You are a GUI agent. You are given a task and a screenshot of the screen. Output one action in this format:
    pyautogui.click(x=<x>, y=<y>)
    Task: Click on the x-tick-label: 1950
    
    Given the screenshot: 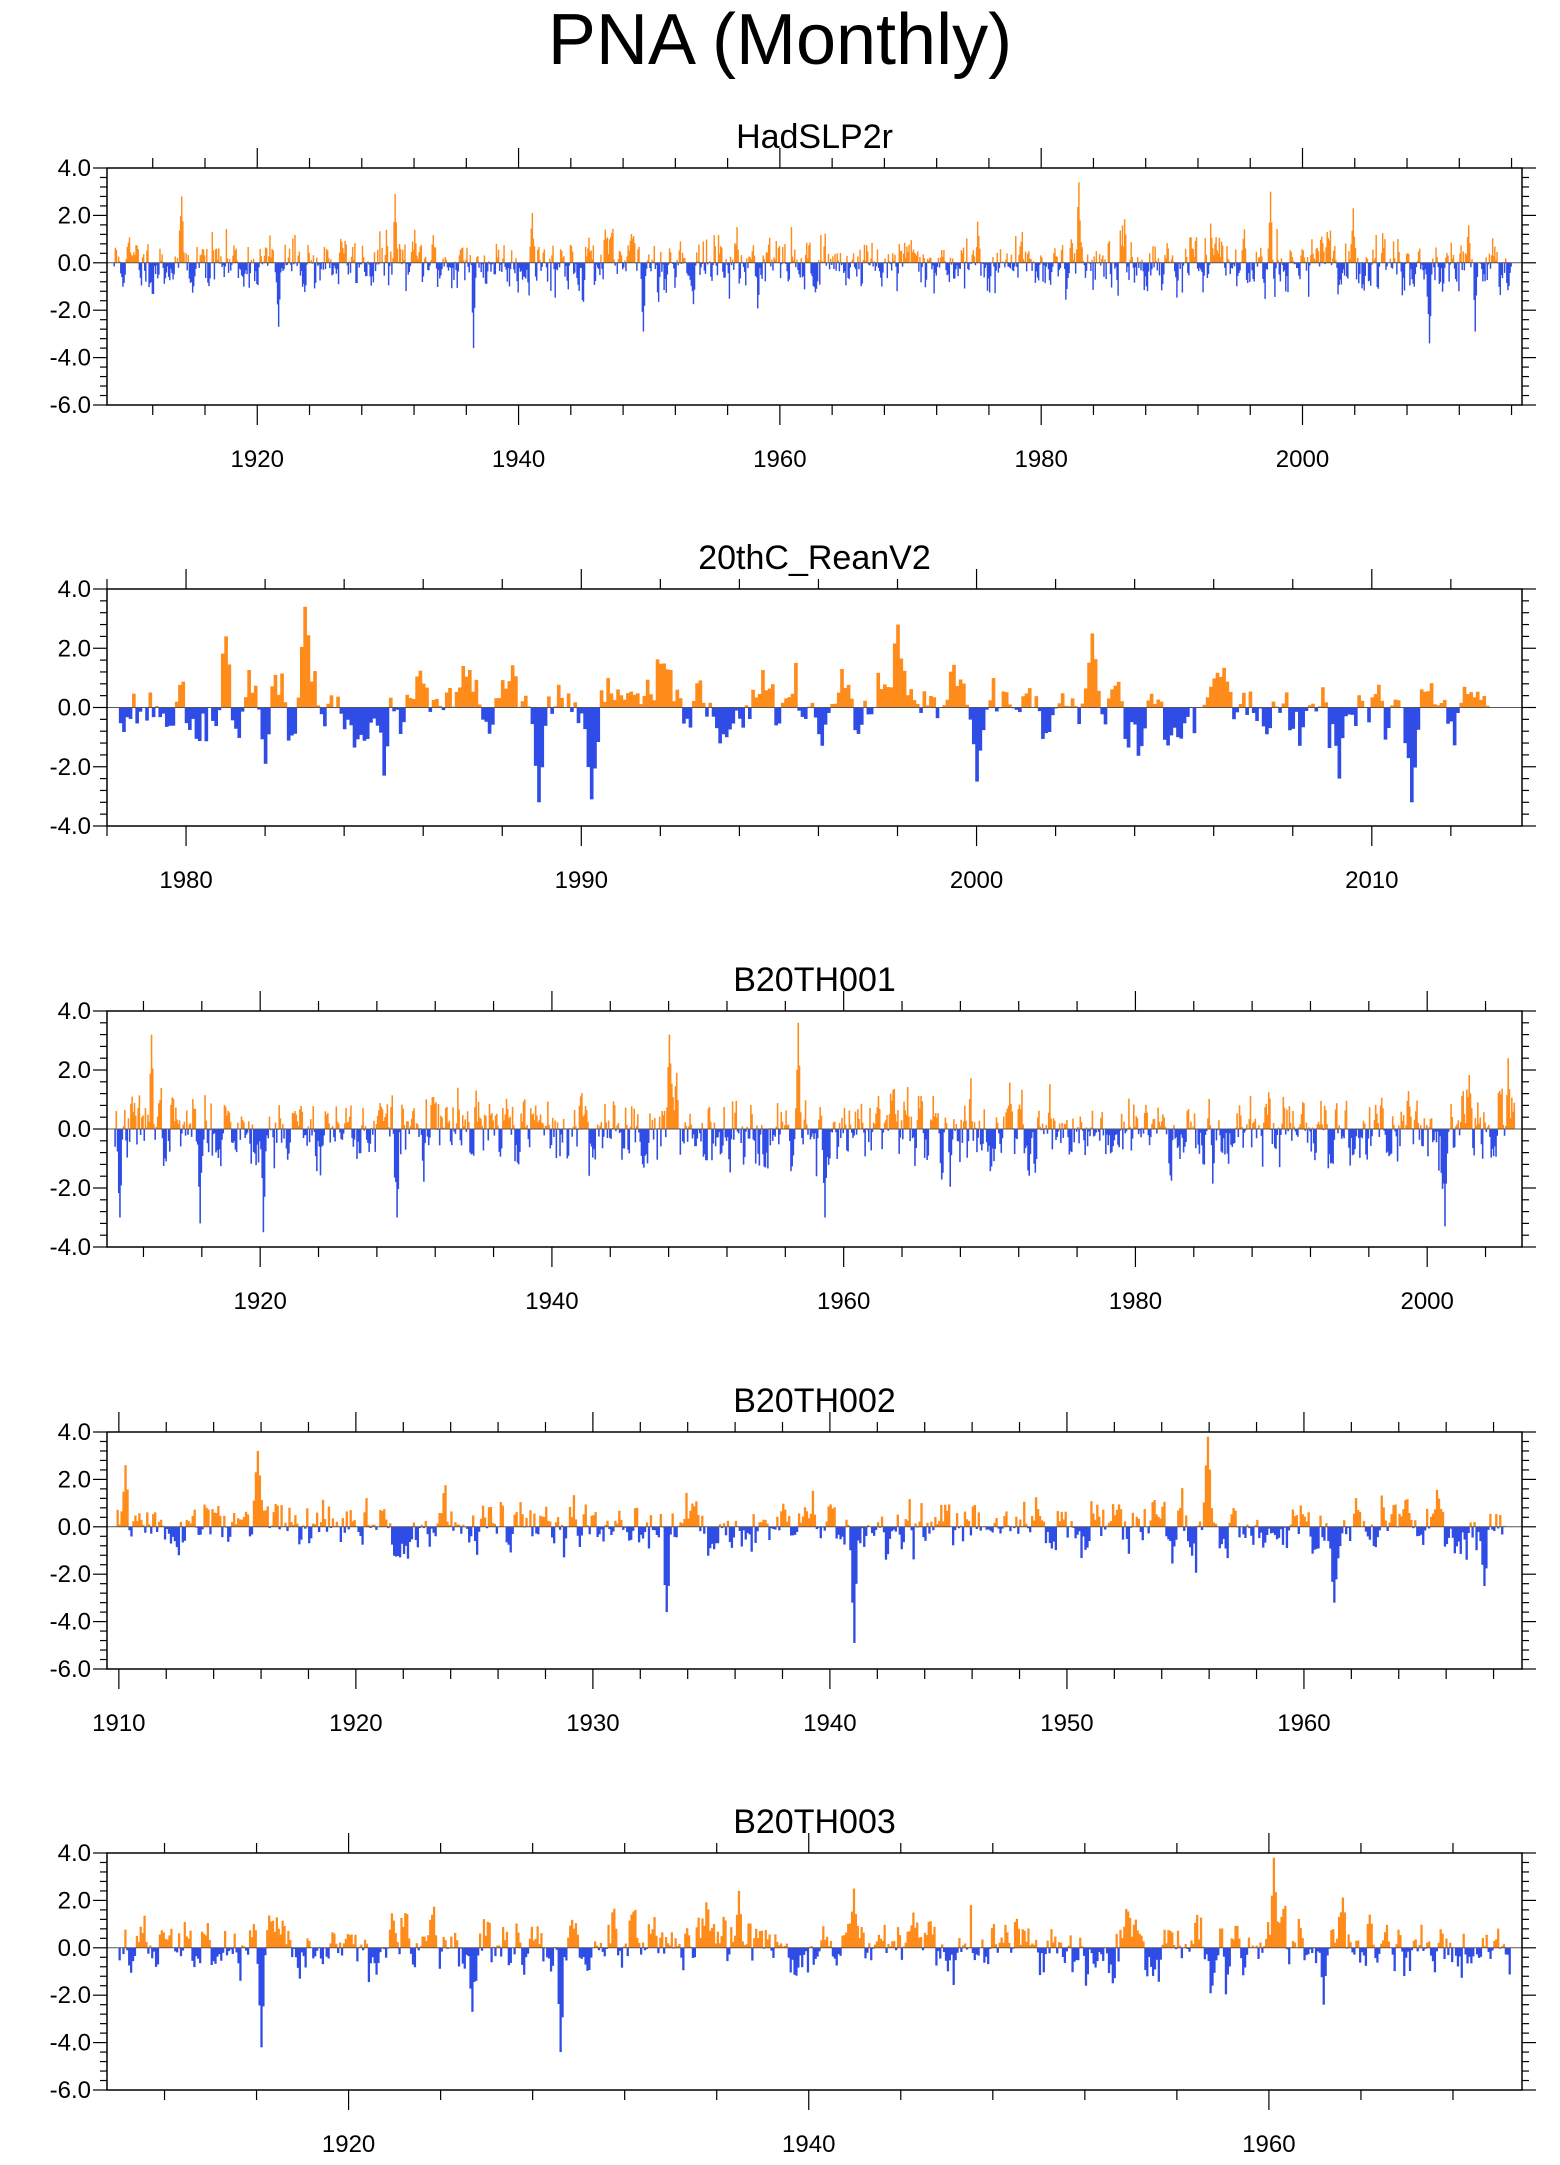 What is the action you would take?
    pyautogui.click(x=1066, y=1723)
    